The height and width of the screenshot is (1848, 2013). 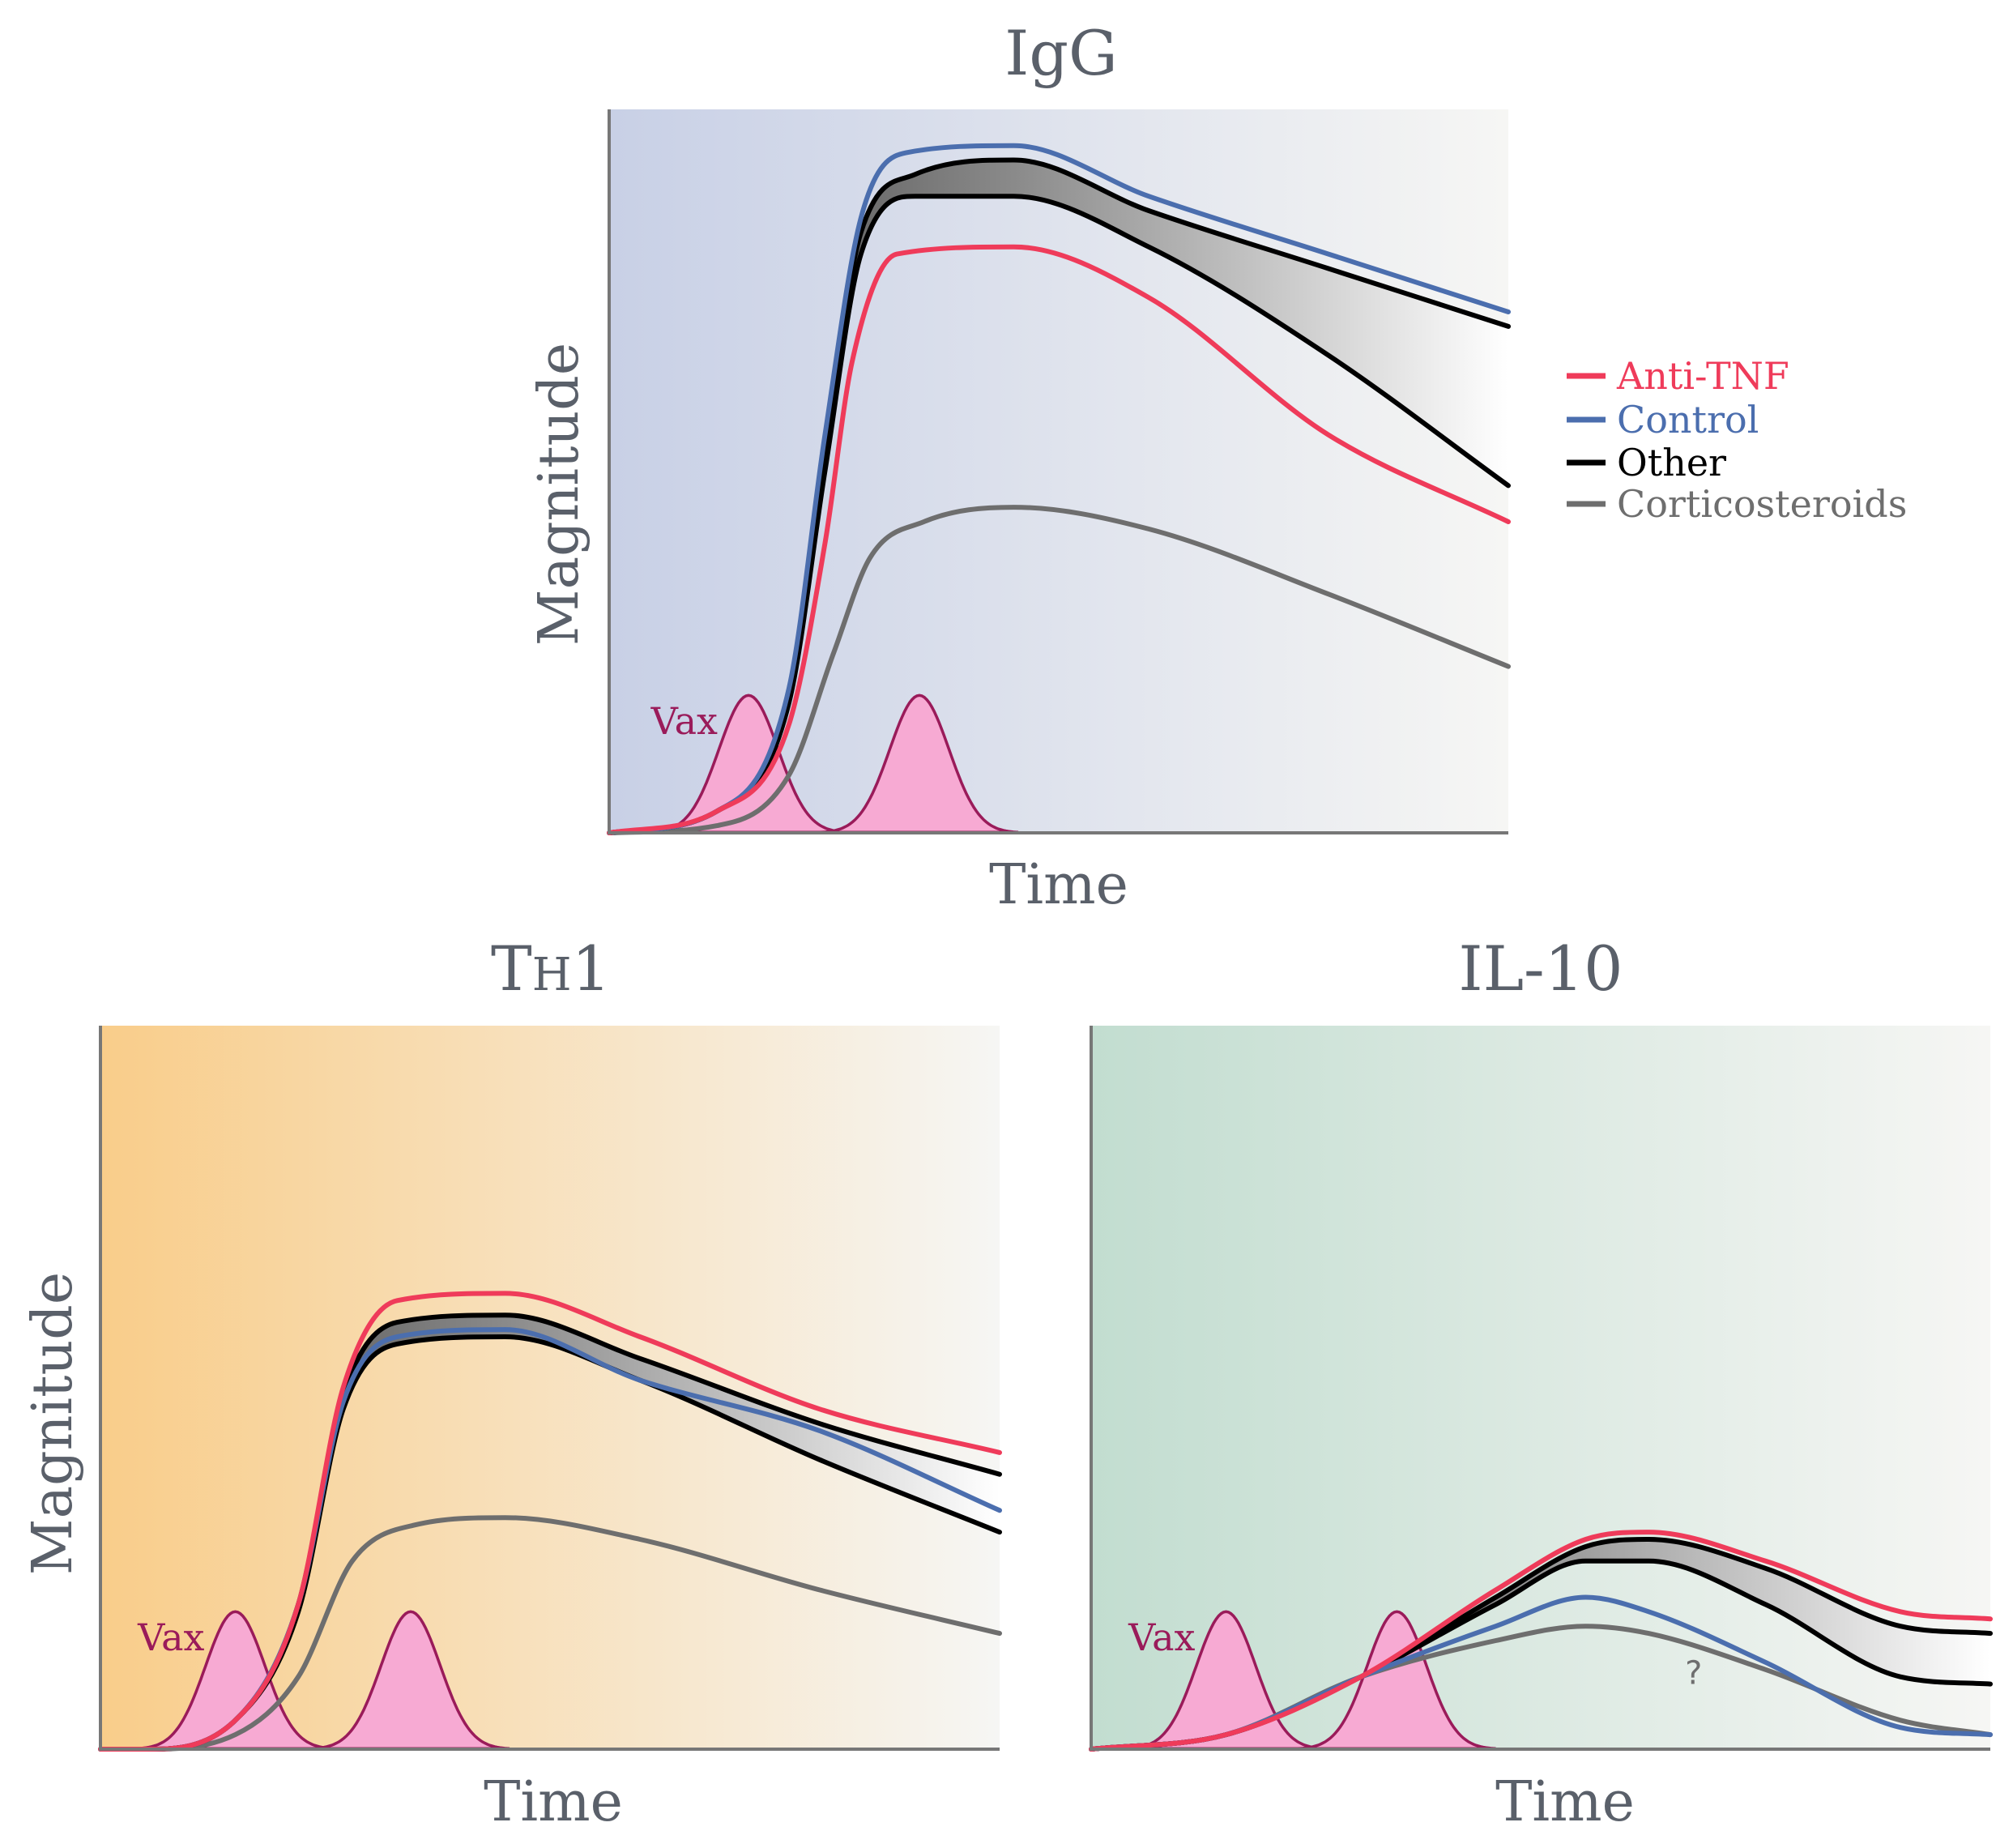 I want to click on th1-x-axis-label: Time, so click(x=553, y=1802).